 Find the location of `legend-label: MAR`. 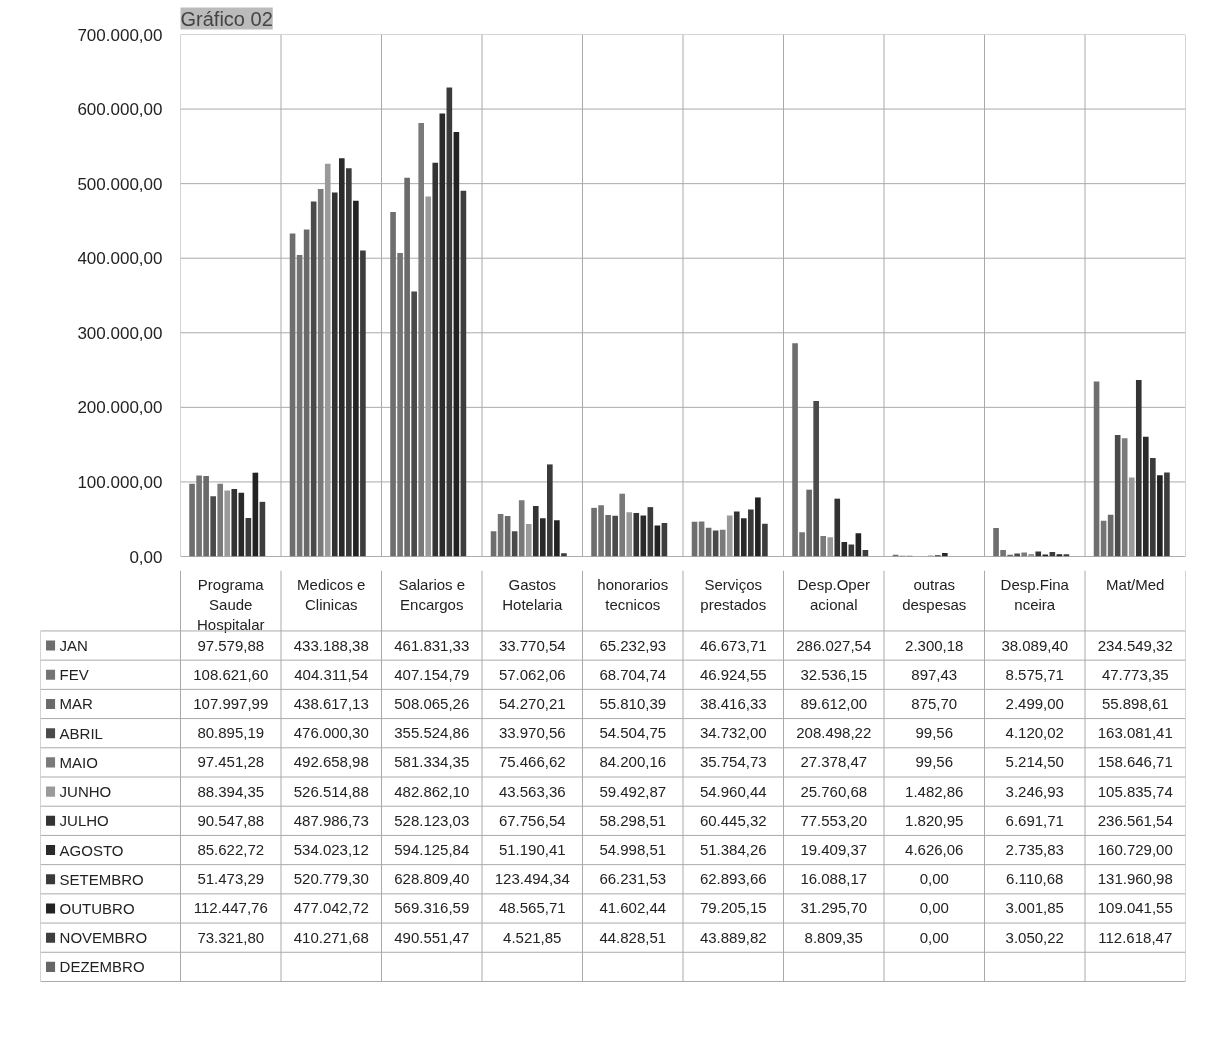

legend-label: MAR is located at coordinates (76, 704).